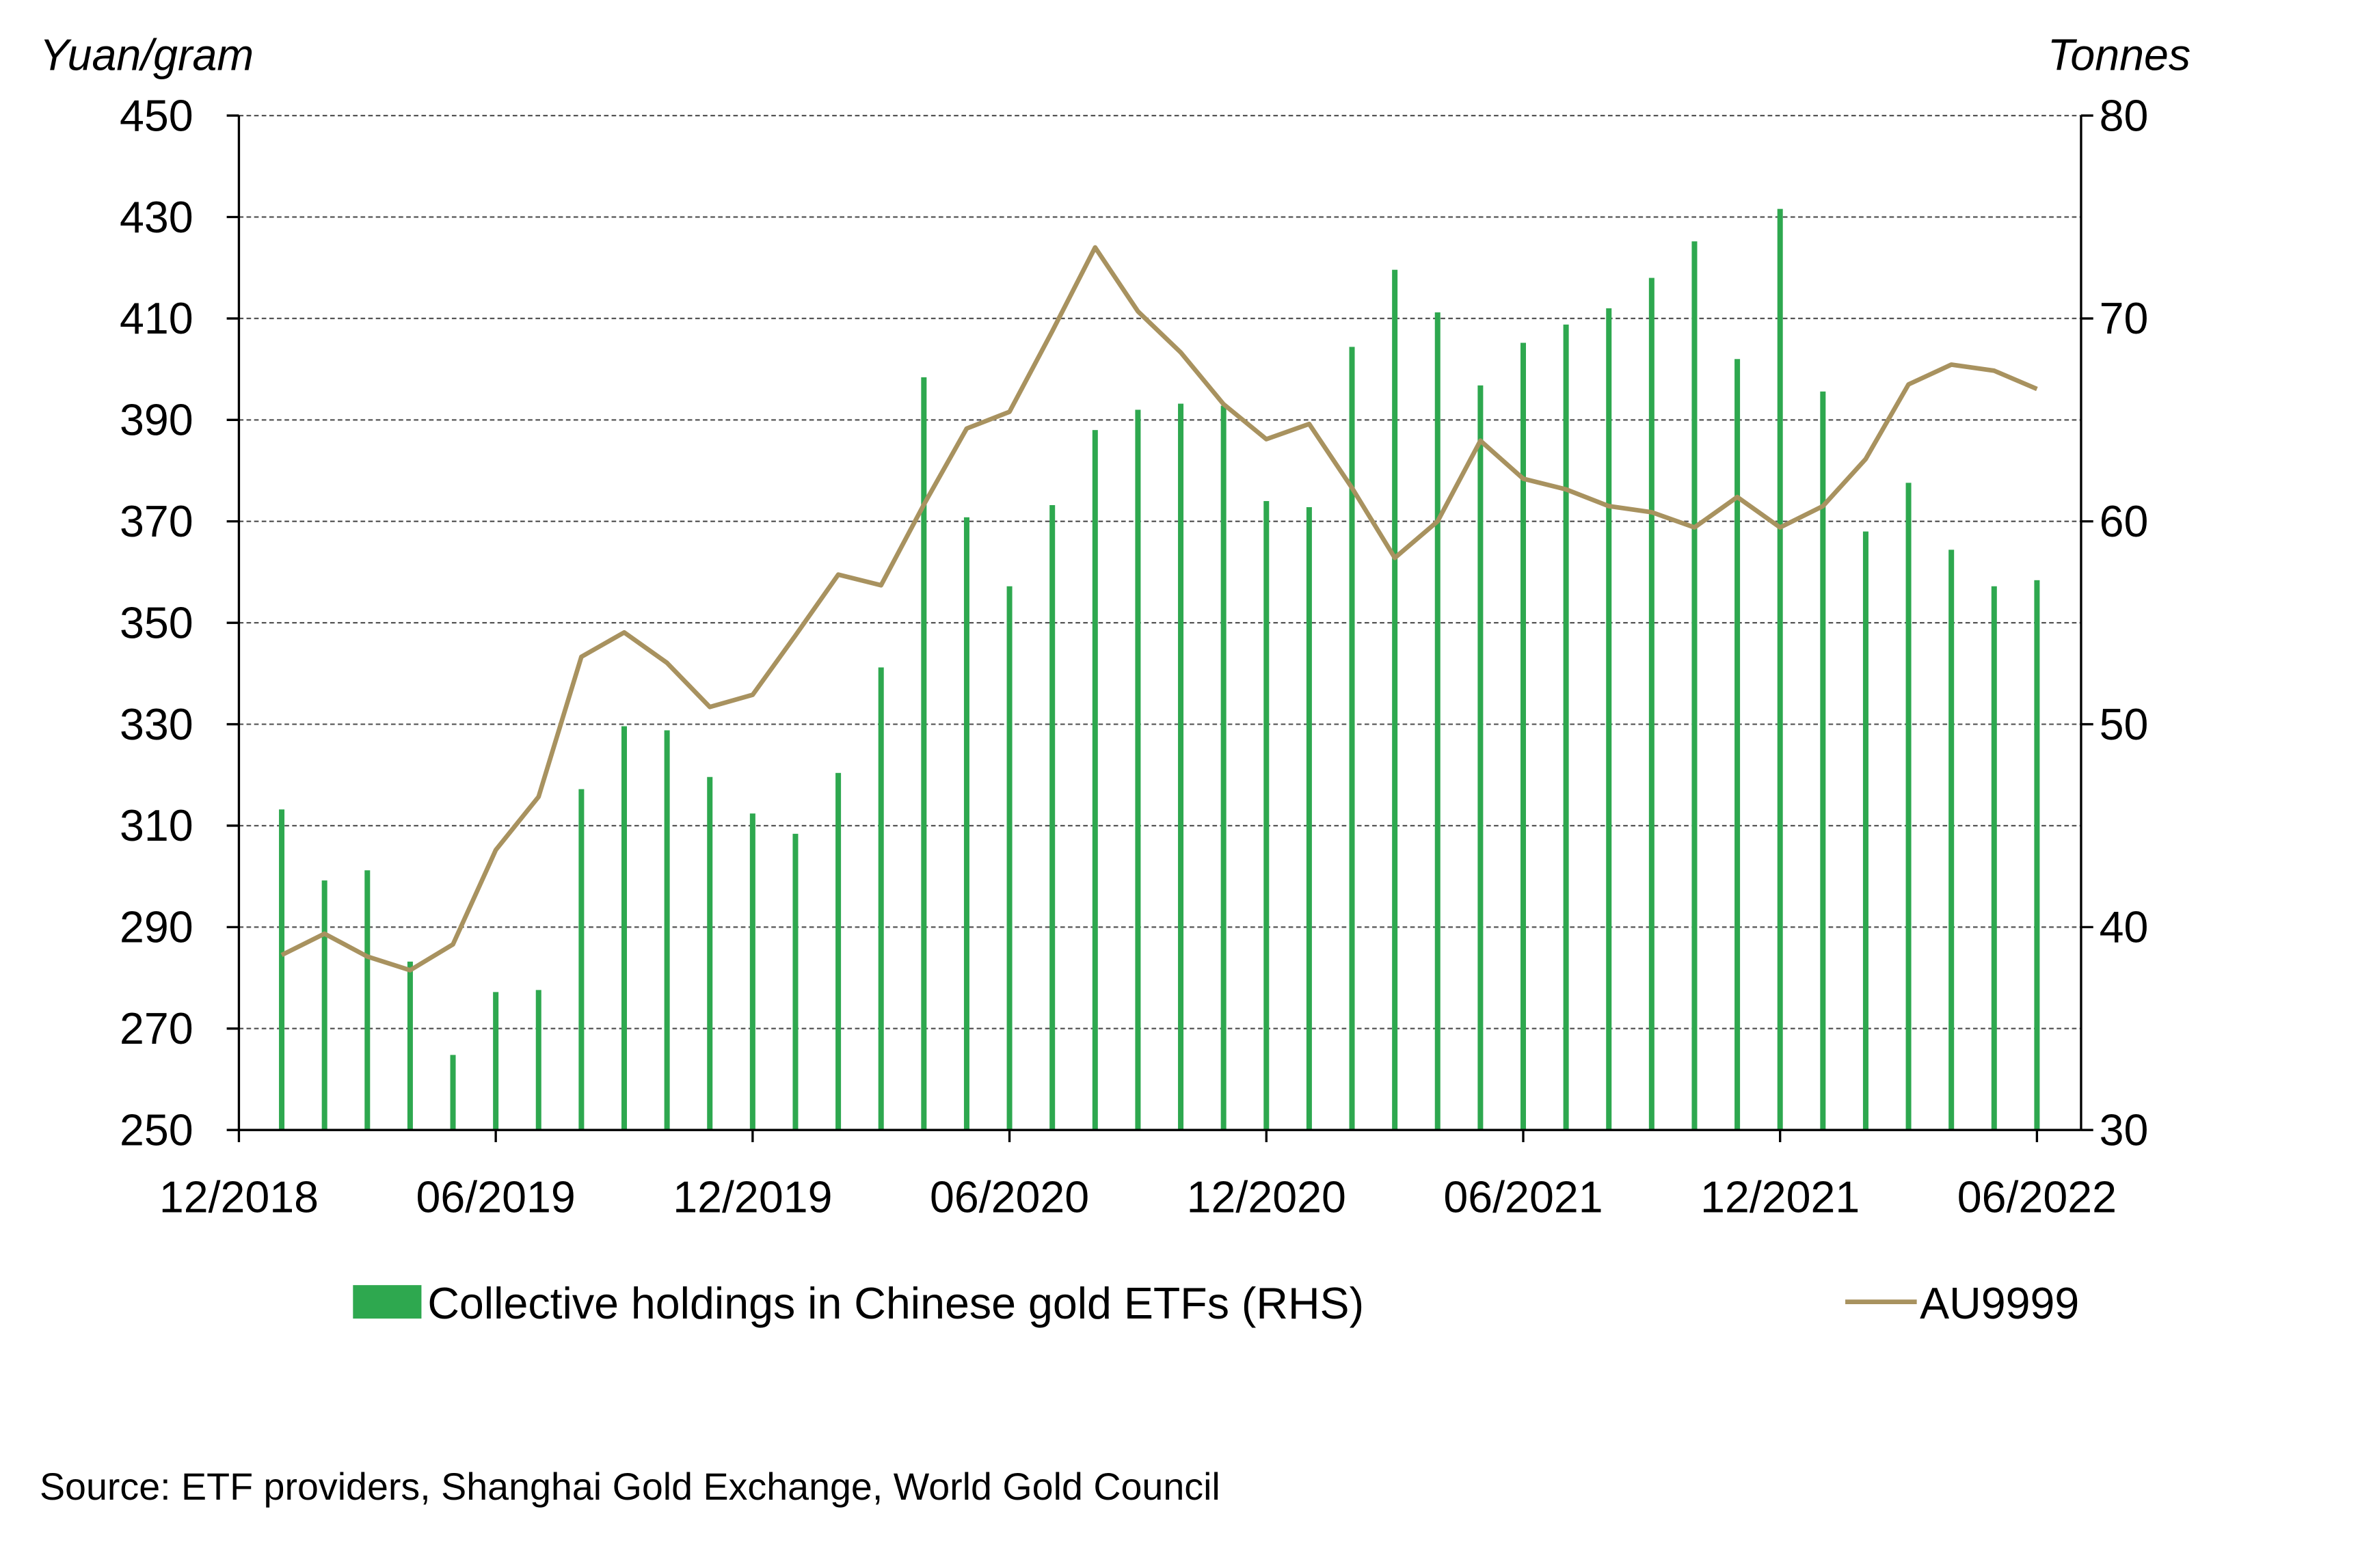 The width and height of the screenshot is (2358, 1568). I want to click on left-tick-label: 410, so click(157, 318).